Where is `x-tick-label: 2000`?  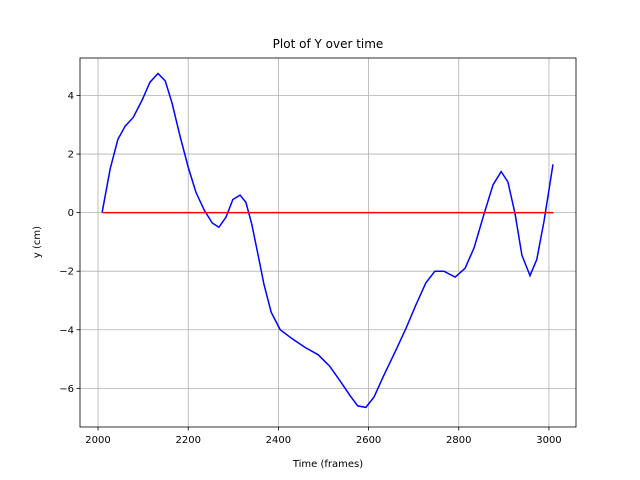 x-tick-label: 2000 is located at coordinates (97, 440).